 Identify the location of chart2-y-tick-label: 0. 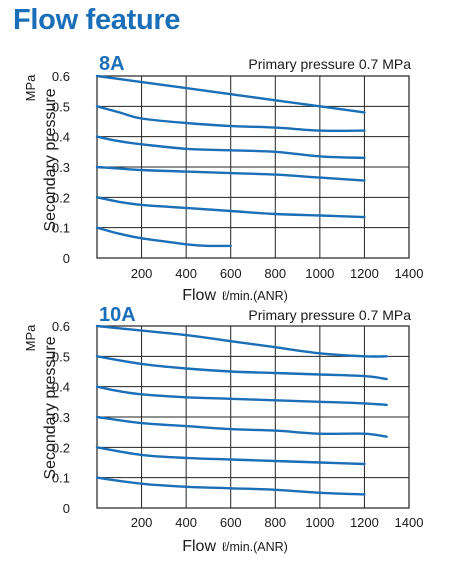
(66, 508).